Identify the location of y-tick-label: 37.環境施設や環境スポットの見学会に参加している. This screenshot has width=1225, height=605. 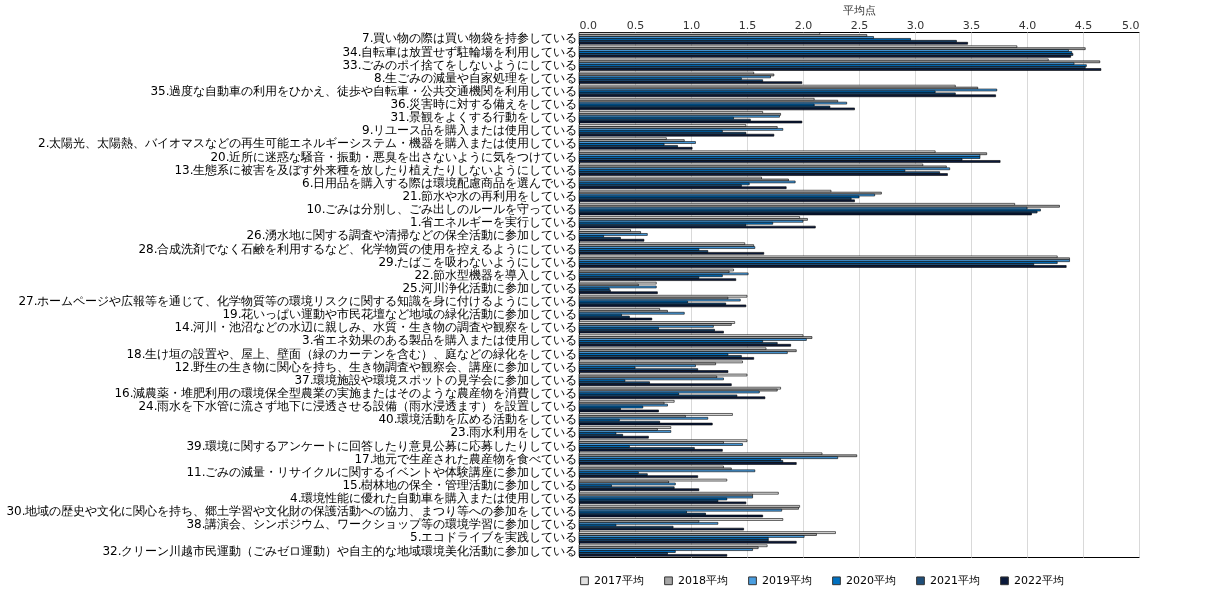
(436, 379).